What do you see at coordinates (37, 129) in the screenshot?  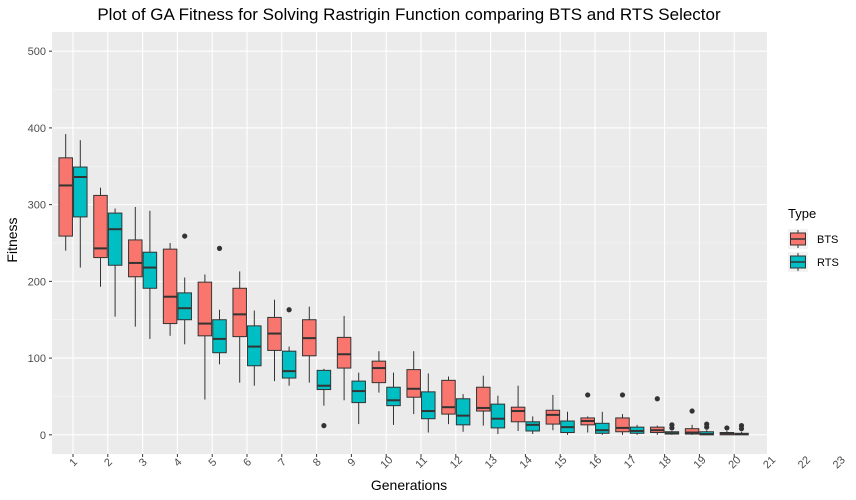 I see `y-tick-label: 400` at bounding box center [37, 129].